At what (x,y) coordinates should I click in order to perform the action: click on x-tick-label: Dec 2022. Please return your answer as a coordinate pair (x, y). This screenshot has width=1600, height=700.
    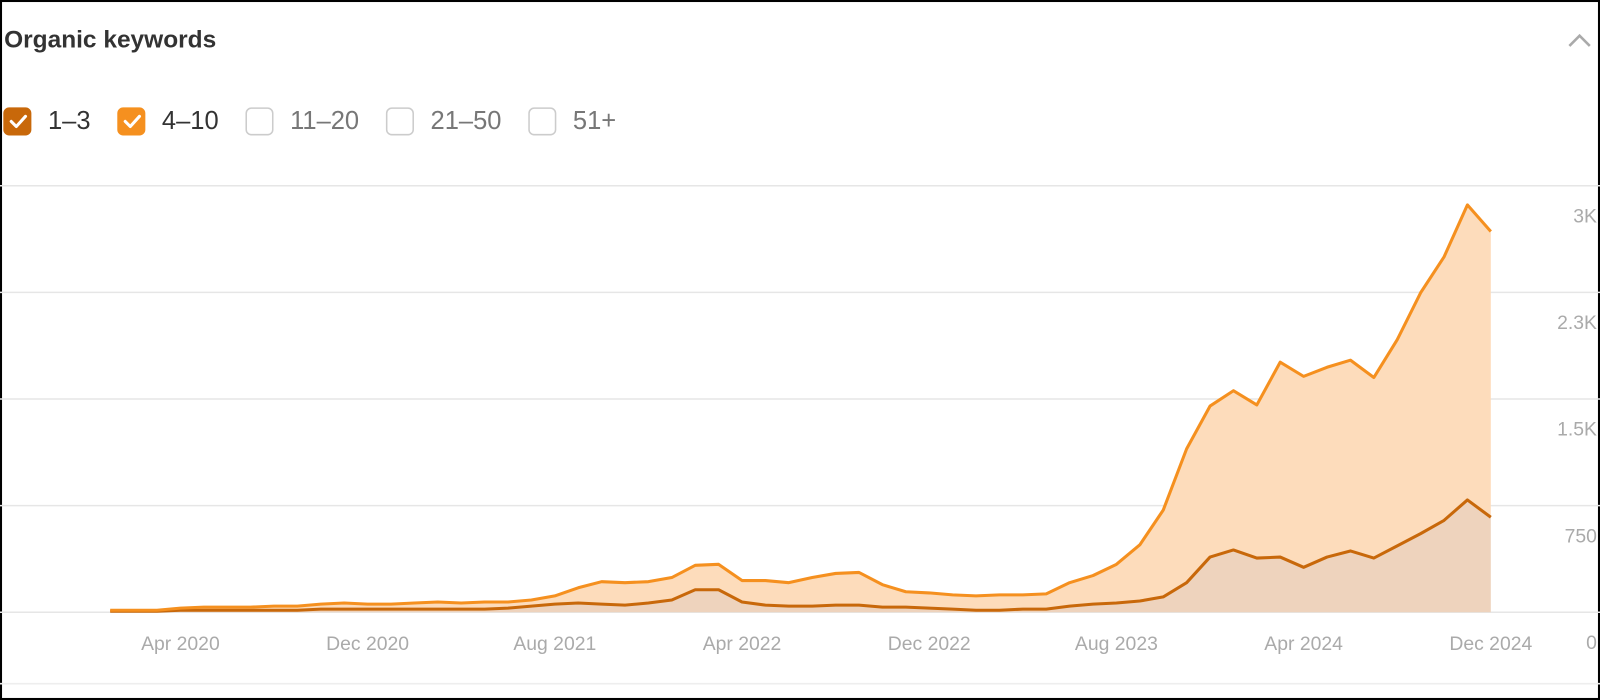
    Looking at the image, I should click on (929, 644).